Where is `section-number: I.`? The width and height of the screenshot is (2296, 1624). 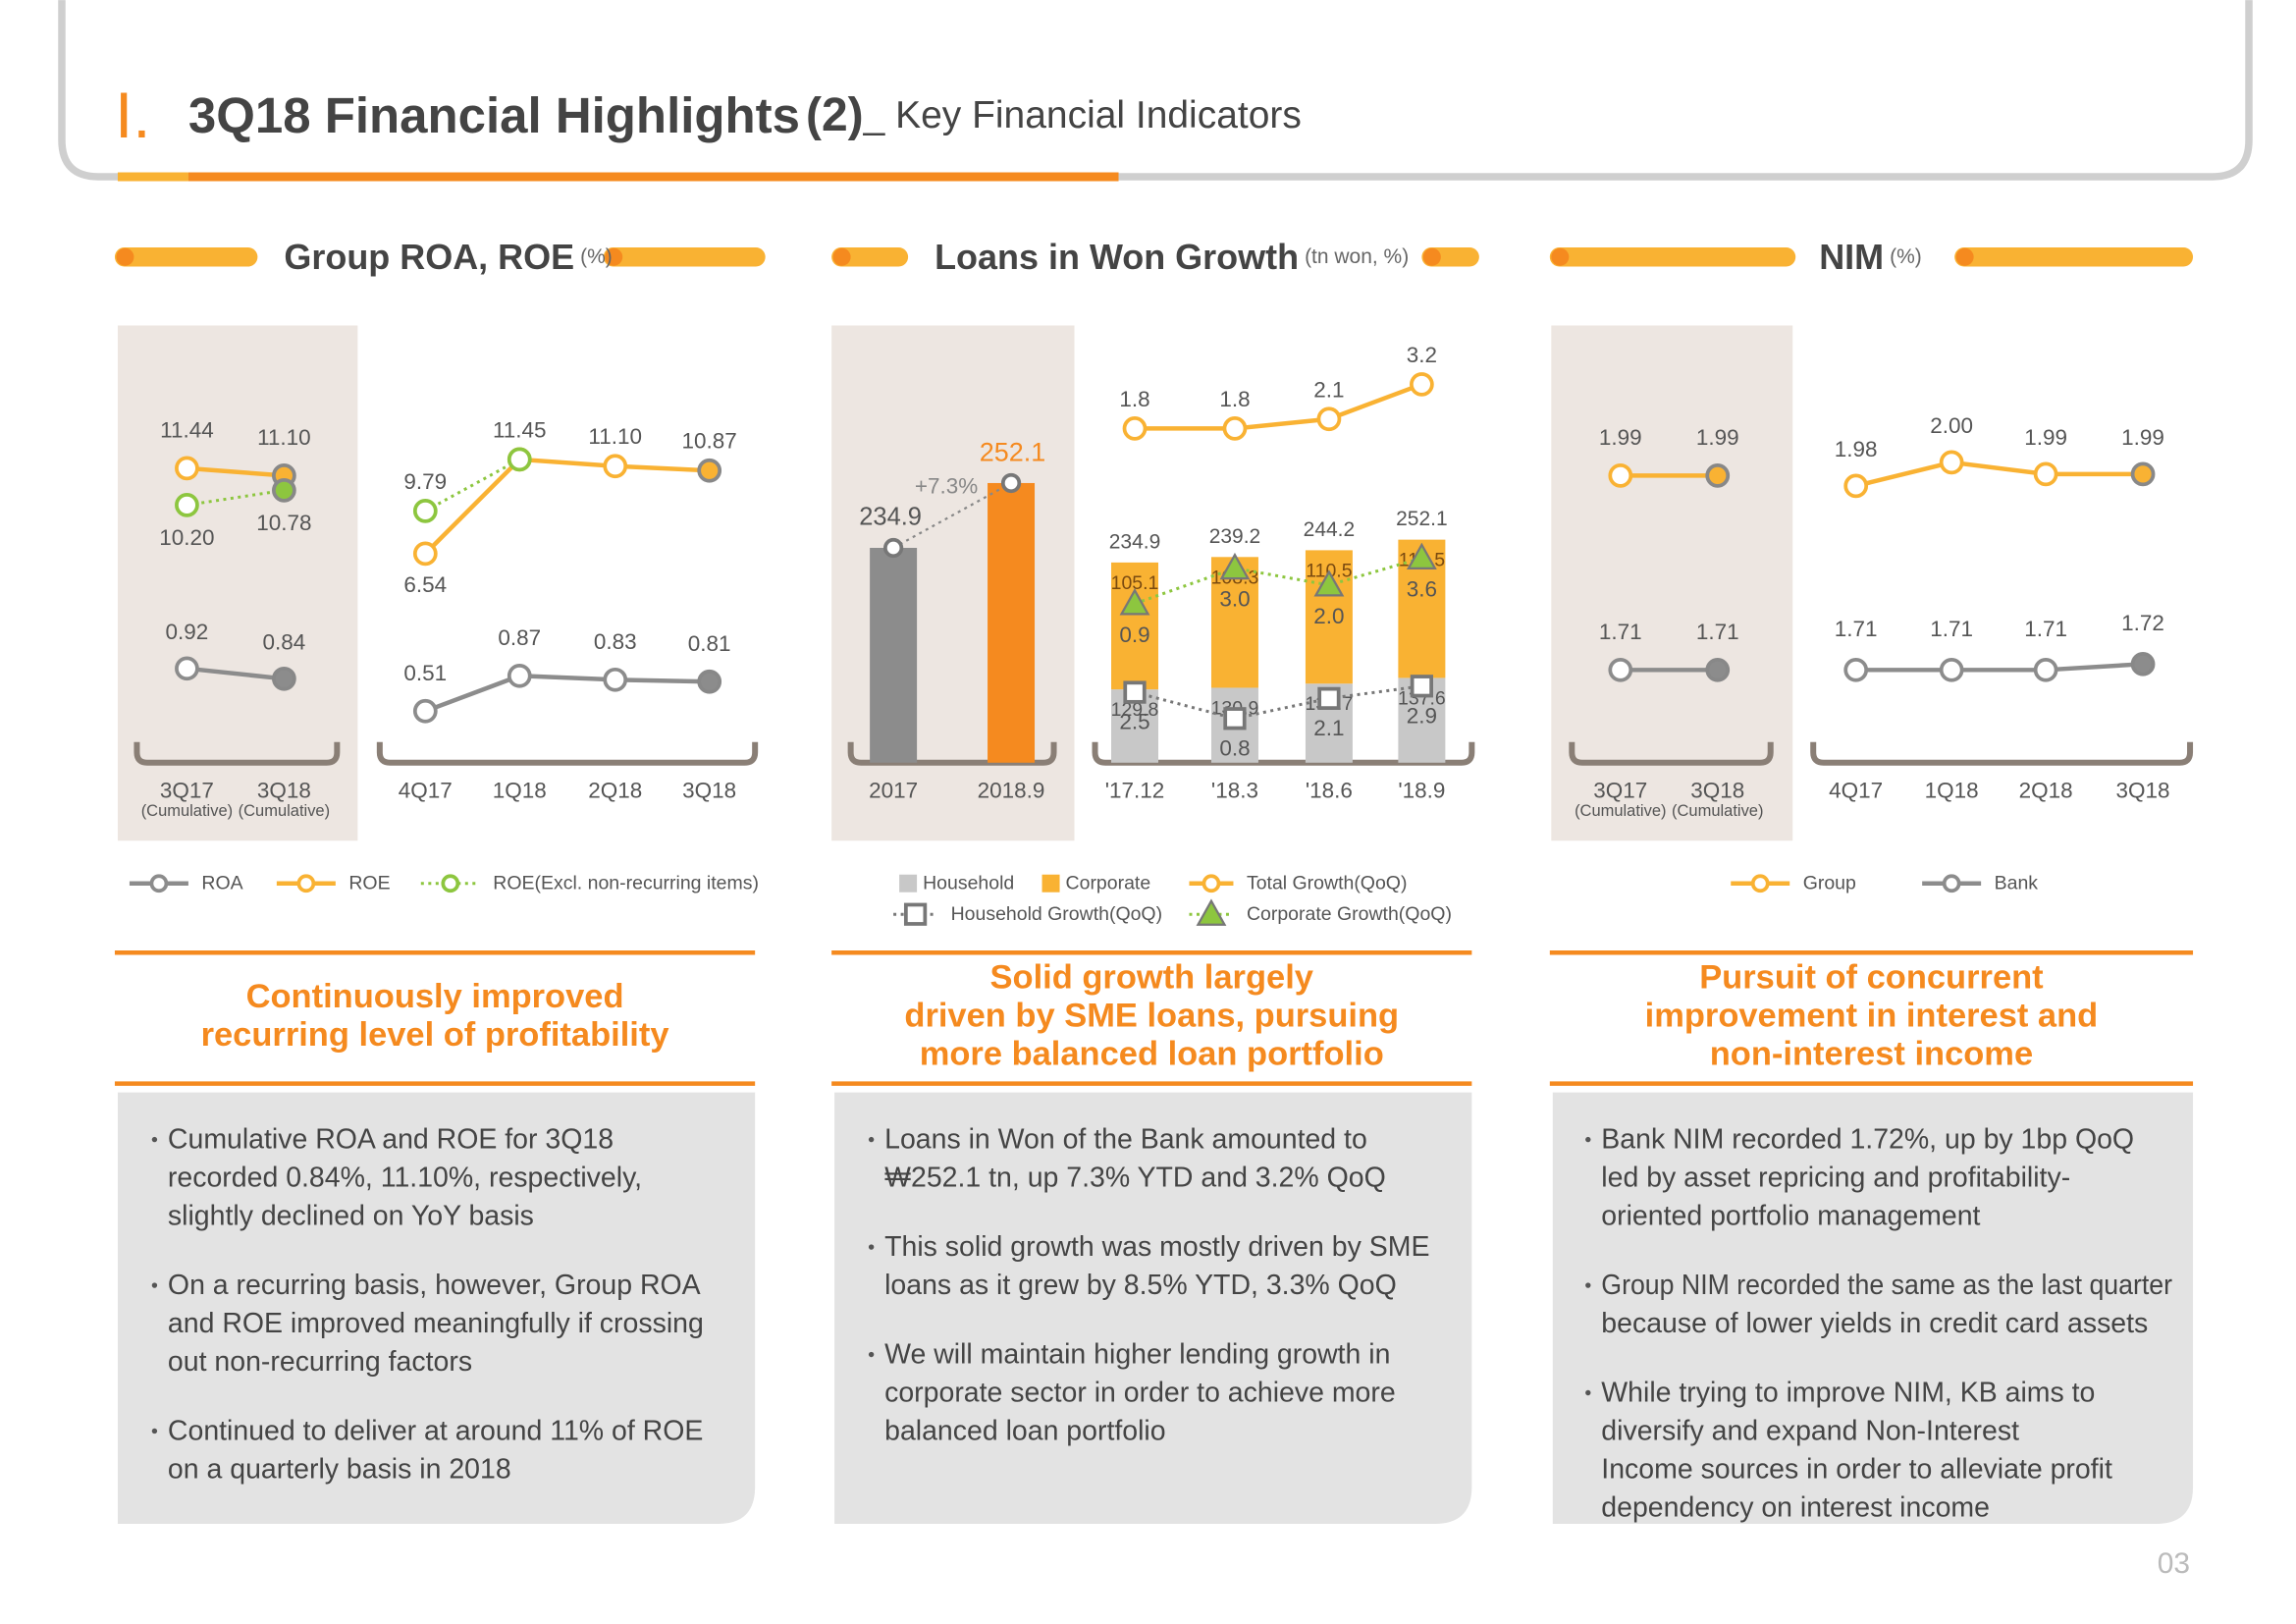
section-number: I. is located at coordinates (133, 115).